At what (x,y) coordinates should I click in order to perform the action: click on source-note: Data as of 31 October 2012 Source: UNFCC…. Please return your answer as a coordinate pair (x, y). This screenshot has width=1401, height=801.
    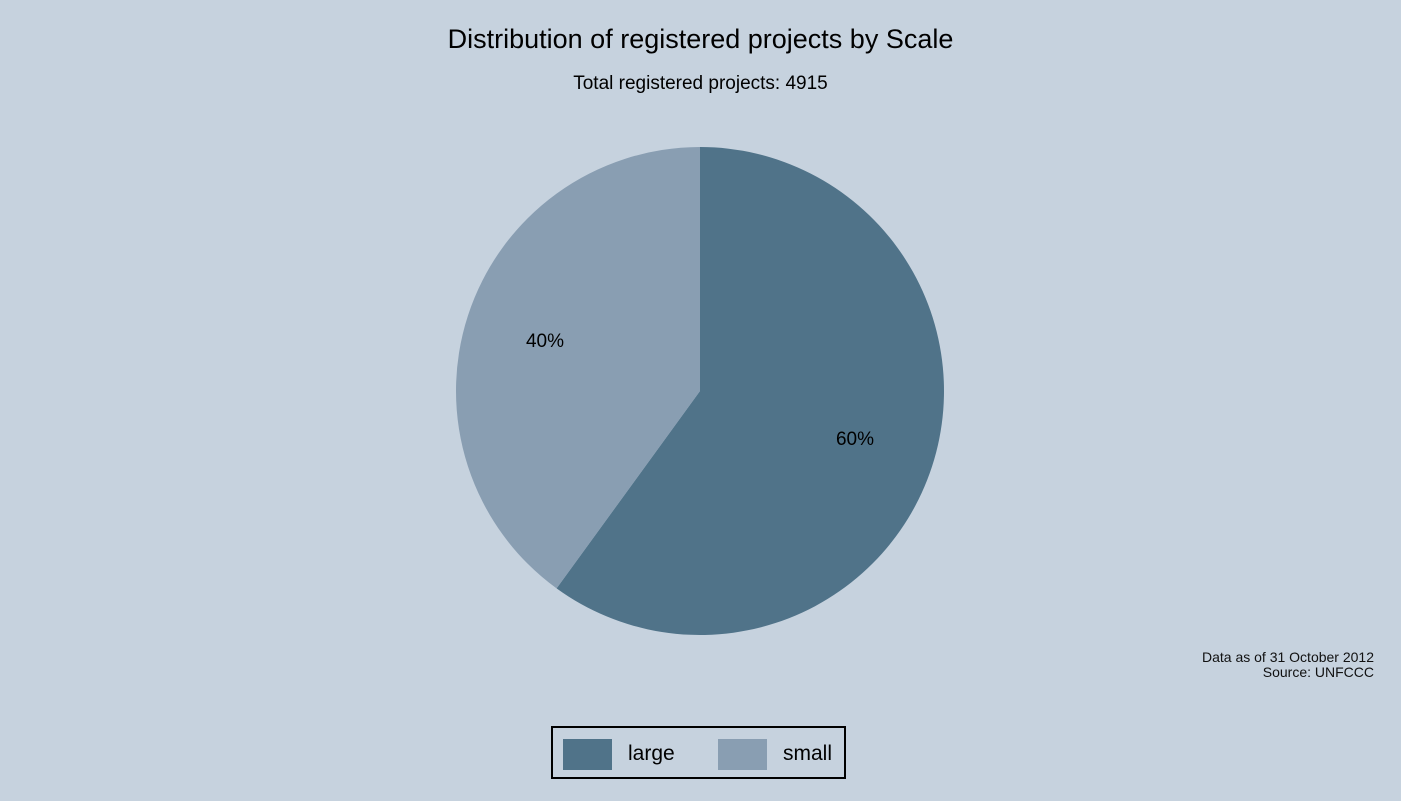
    Looking at the image, I should click on (1288, 665).